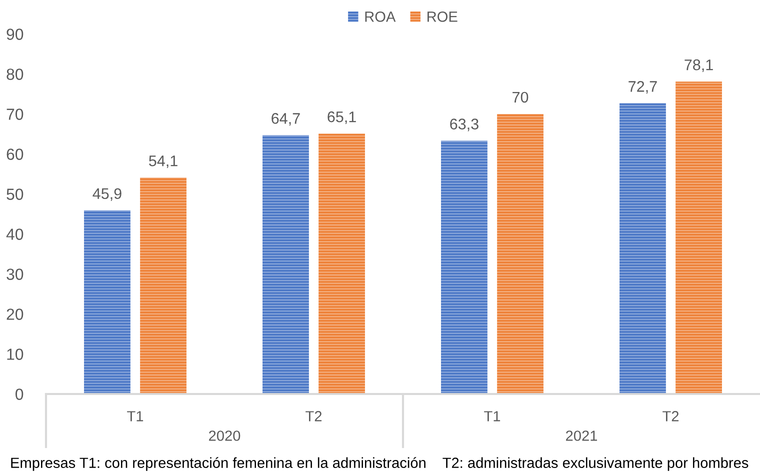 This screenshot has height=473, width=760. I want to click on y-tick-label: 0, so click(20, 394).